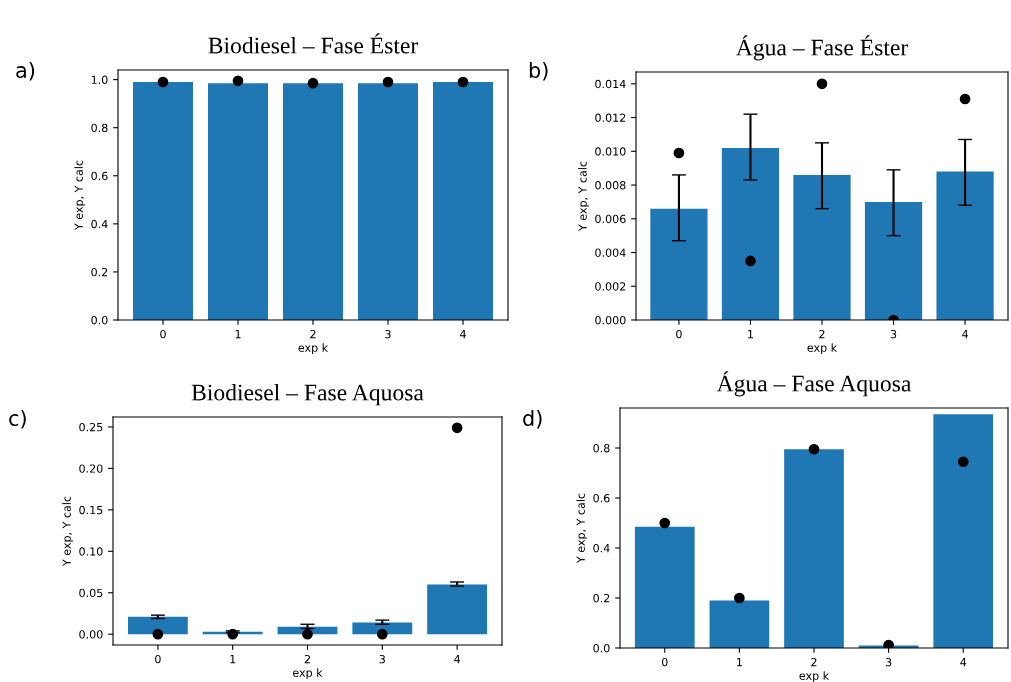  Describe the element at coordinates (307, 394) in the screenshot. I see `chart-title: Biodiesel – Fase Aquosa` at that location.